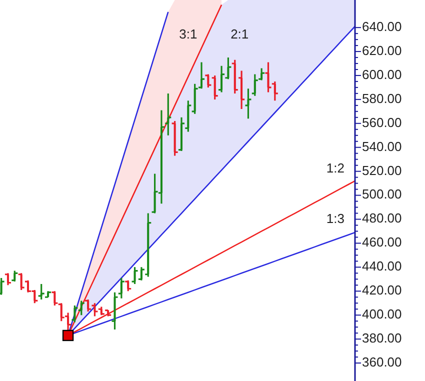 Image resolution: width=425 pixels, height=381 pixels. I want to click on y-tick-label: 460.00, so click(382, 242).